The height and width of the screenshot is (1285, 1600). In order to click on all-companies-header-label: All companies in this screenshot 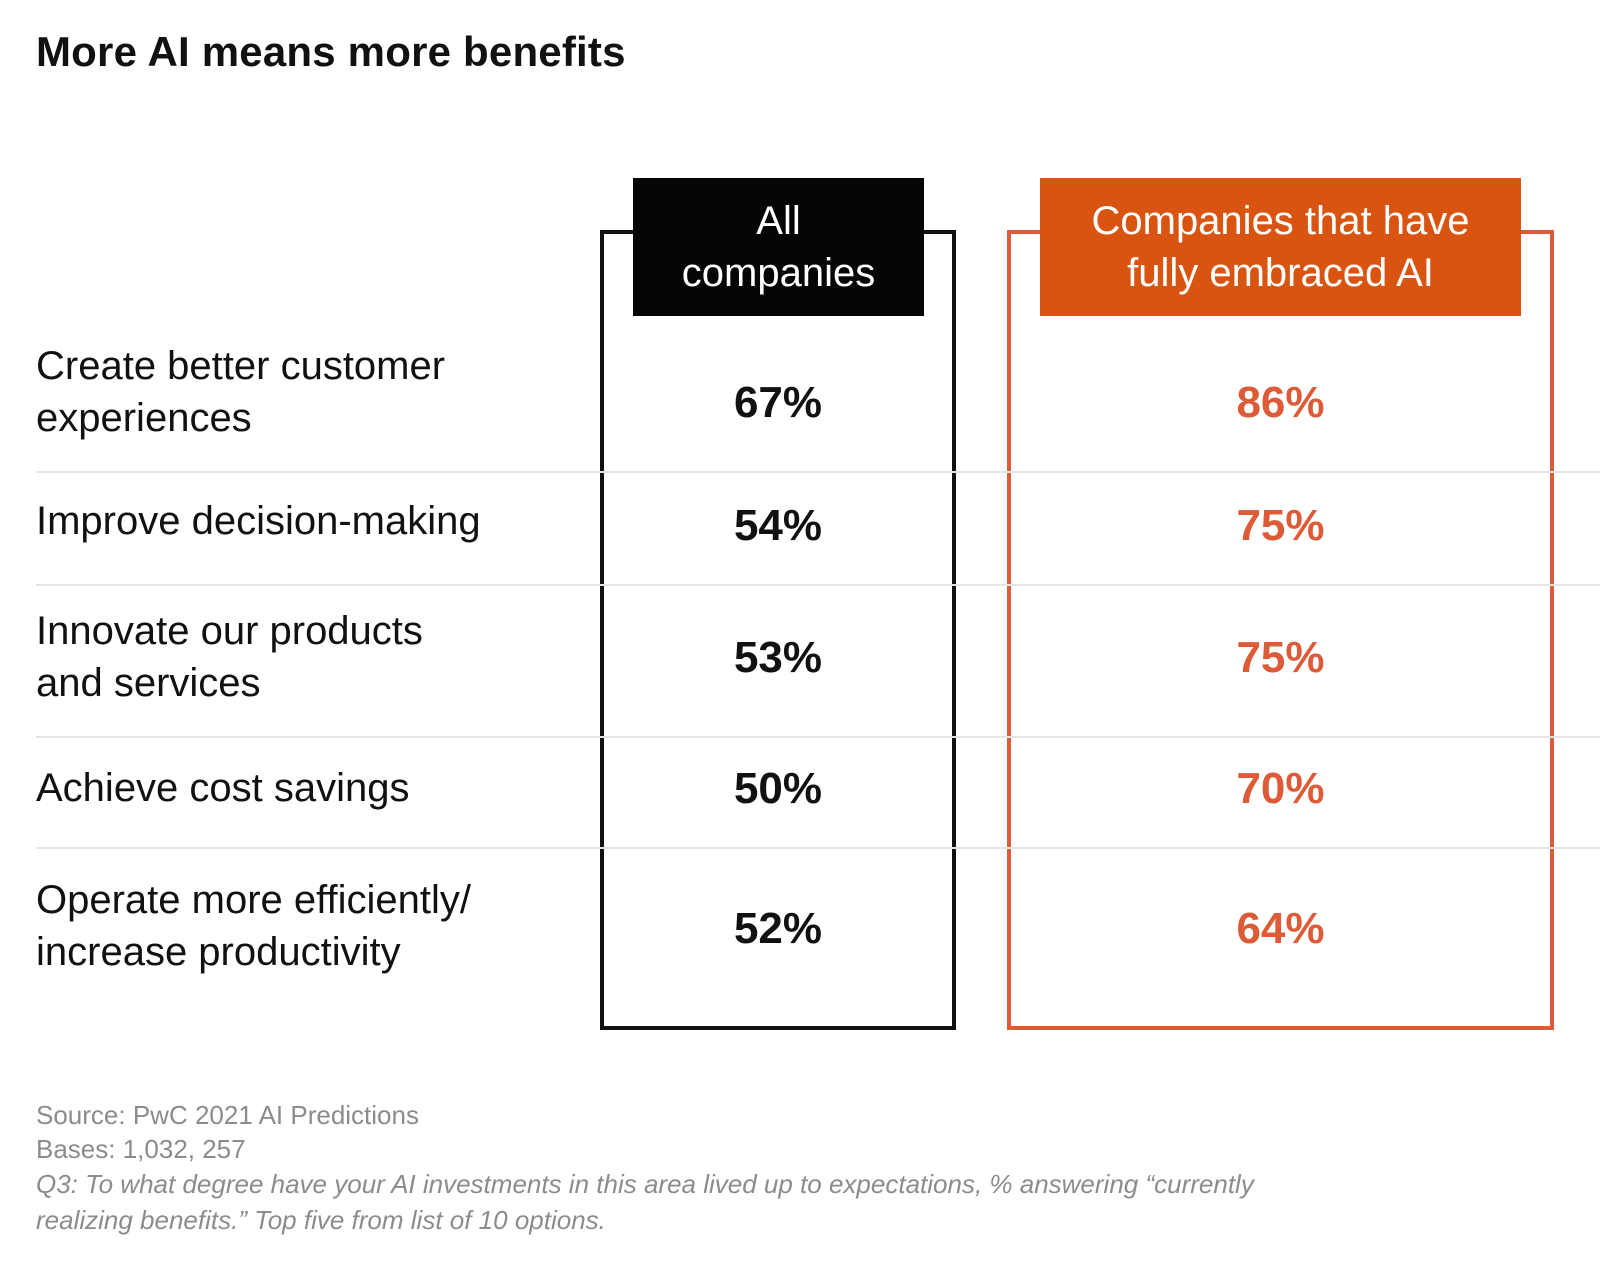, I will do `click(778, 247)`.